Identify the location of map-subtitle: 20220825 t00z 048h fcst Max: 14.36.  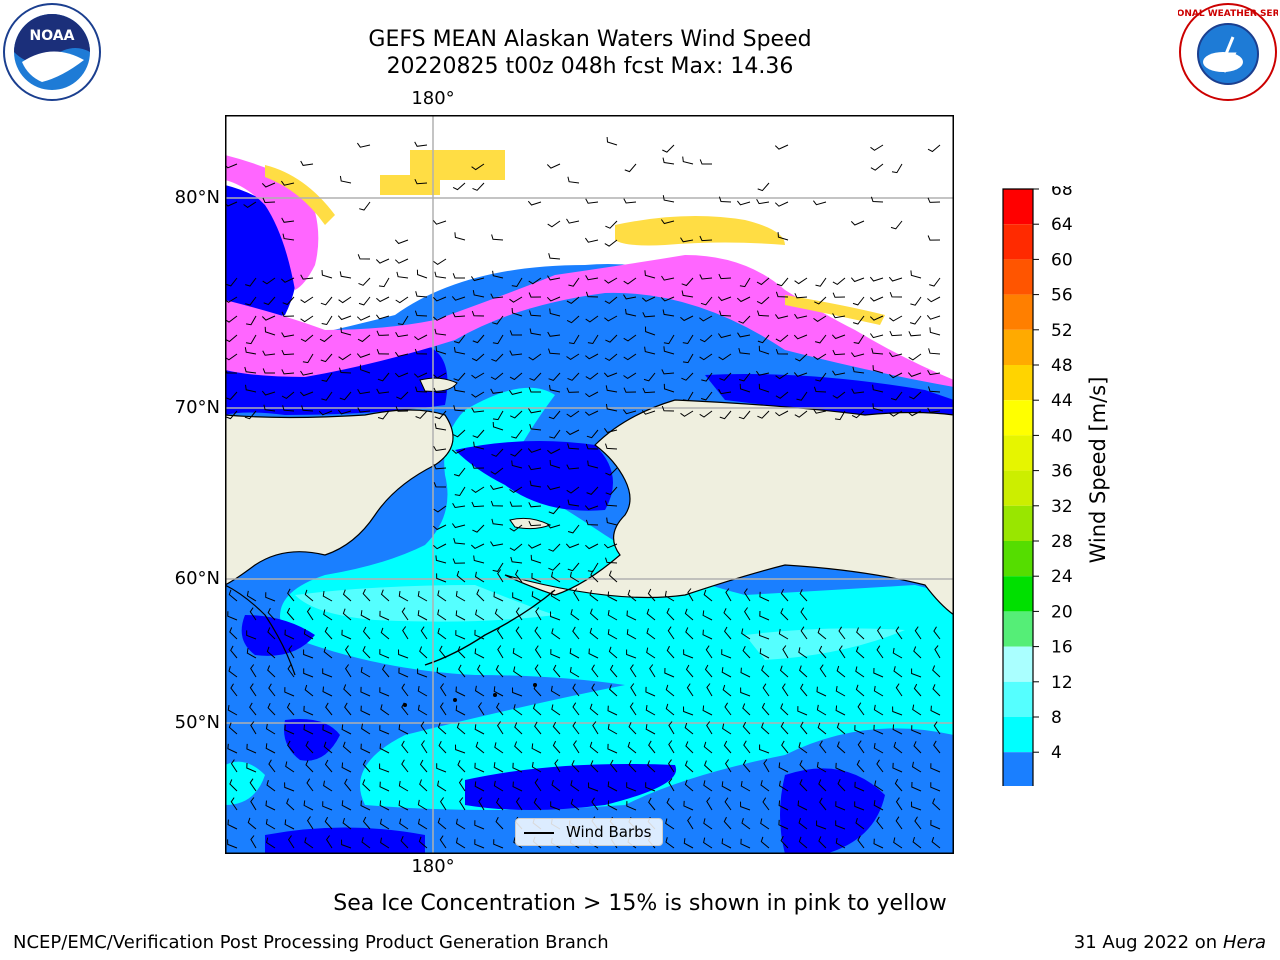
(590, 66).